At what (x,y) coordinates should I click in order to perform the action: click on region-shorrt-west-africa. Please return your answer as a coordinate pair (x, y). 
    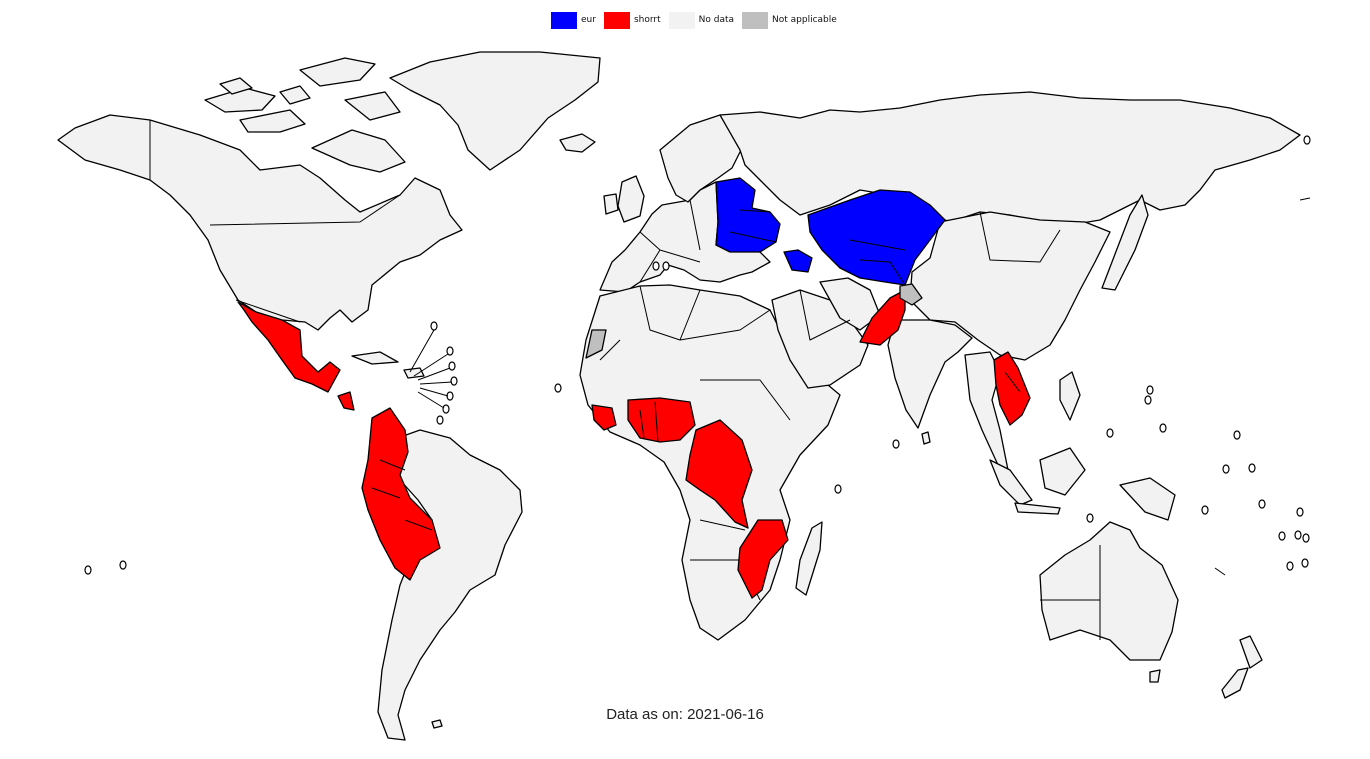
    Looking at the image, I should click on (604, 417).